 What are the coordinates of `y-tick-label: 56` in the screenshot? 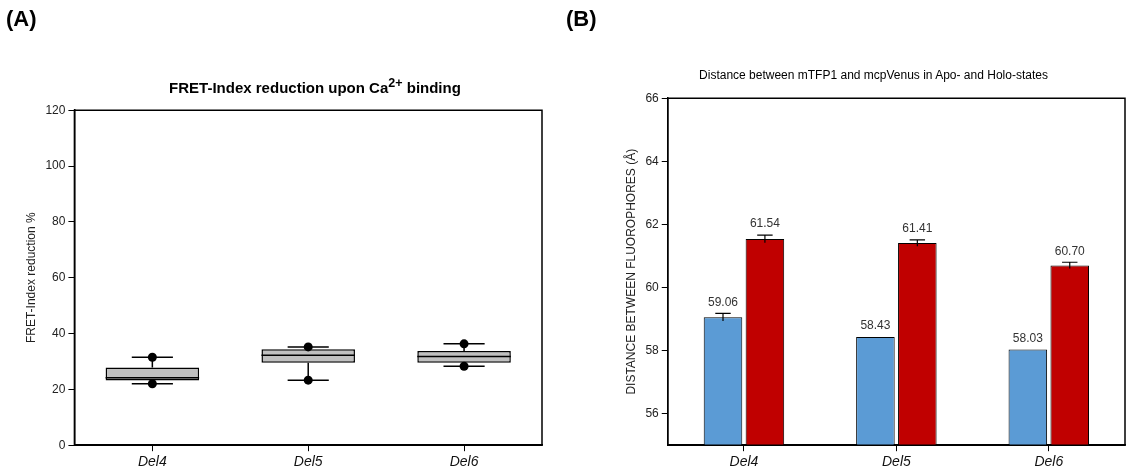 It's located at (652, 412).